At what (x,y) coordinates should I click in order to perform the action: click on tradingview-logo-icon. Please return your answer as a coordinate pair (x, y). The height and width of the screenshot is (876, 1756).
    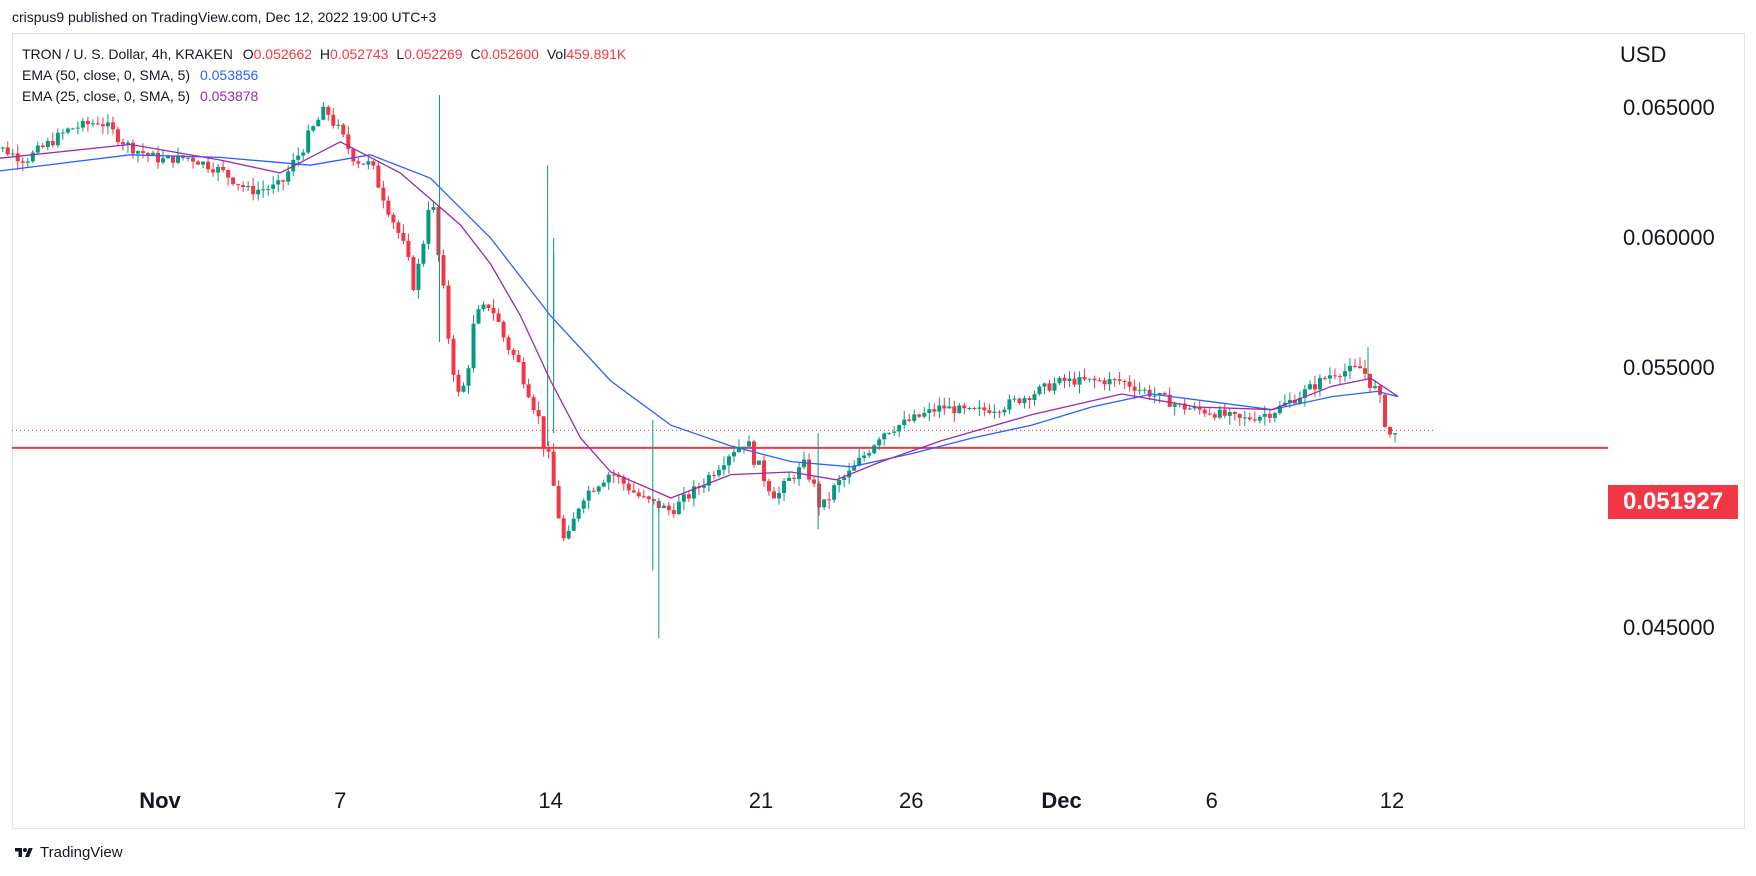
    Looking at the image, I should click on (24, 852).